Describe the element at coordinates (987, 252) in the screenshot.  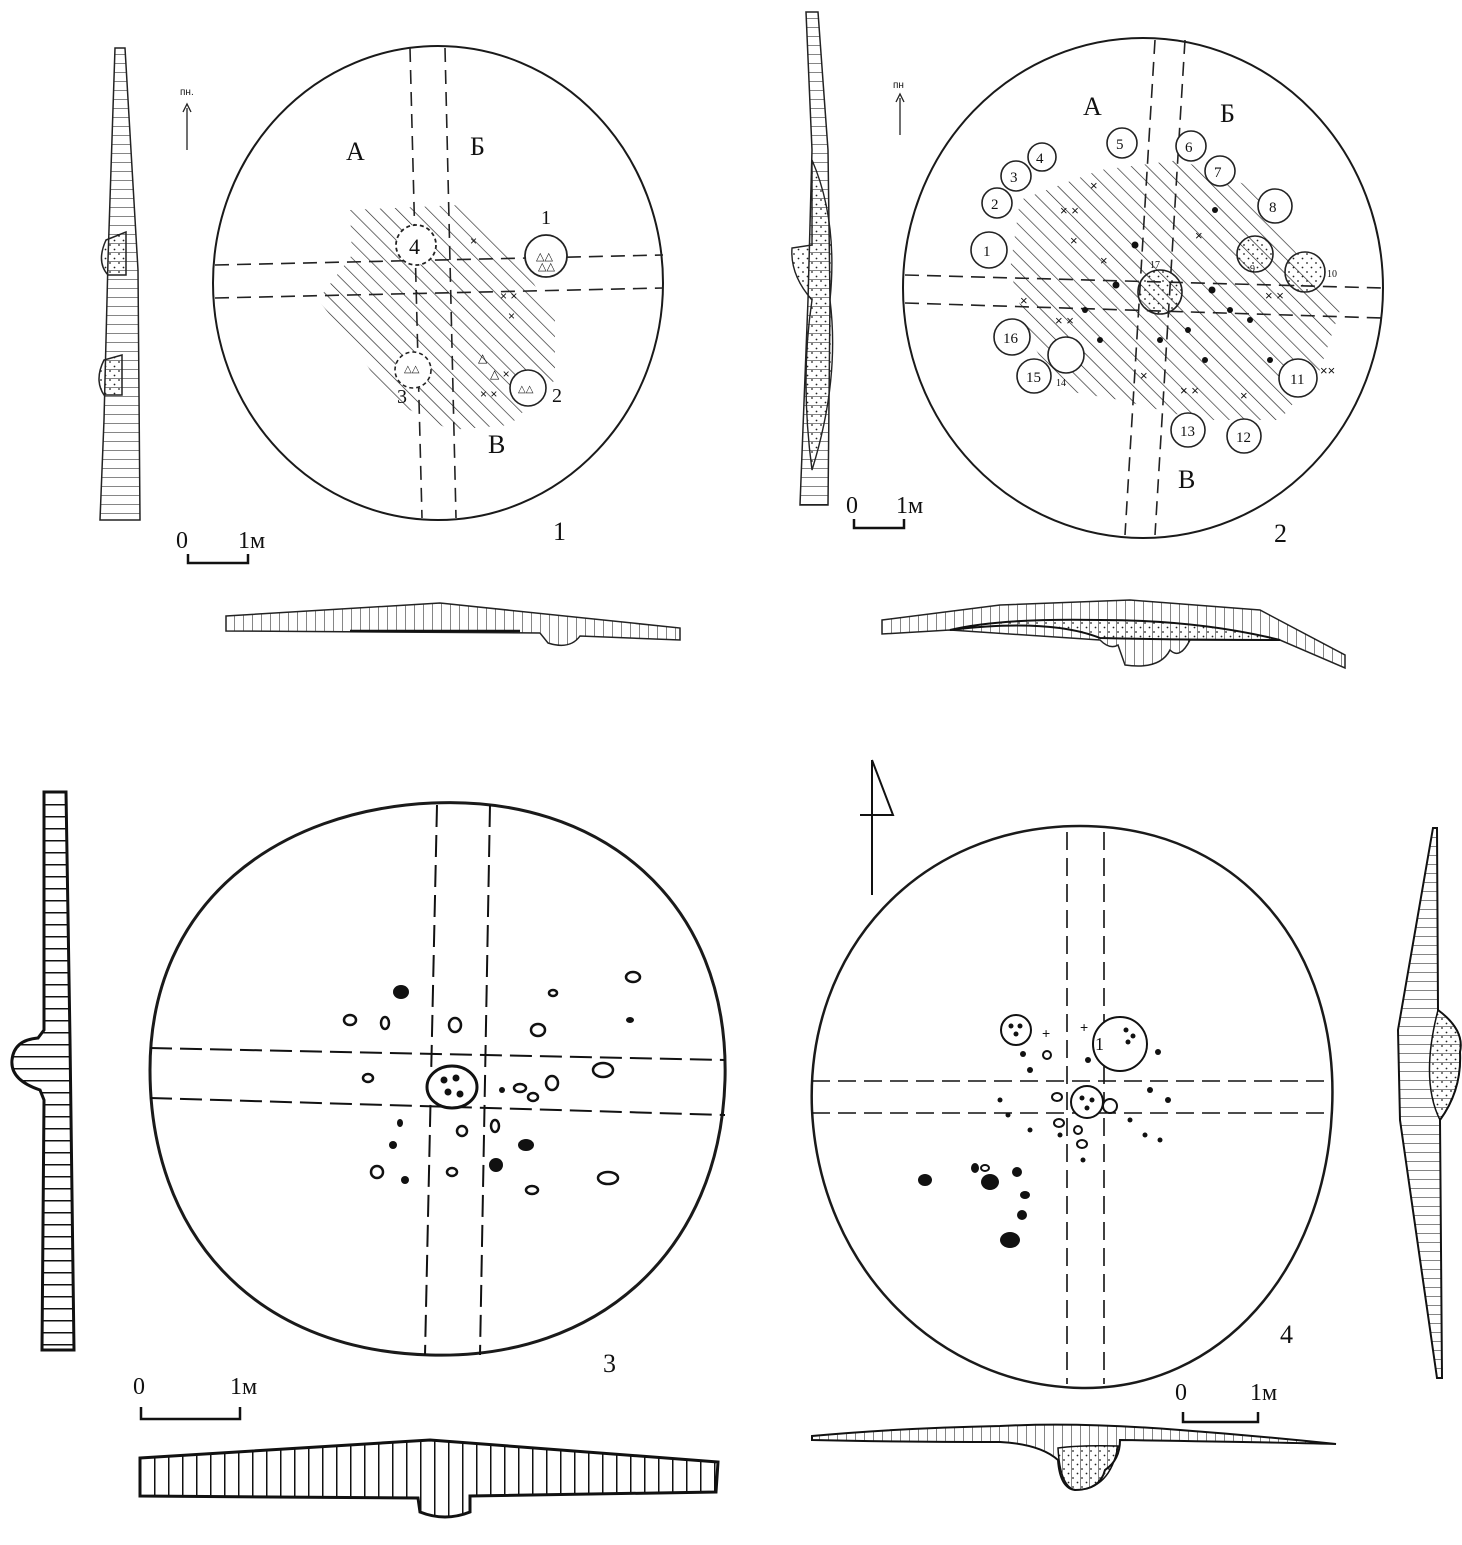
I see `figure-2-pit-1: 1` at that location.